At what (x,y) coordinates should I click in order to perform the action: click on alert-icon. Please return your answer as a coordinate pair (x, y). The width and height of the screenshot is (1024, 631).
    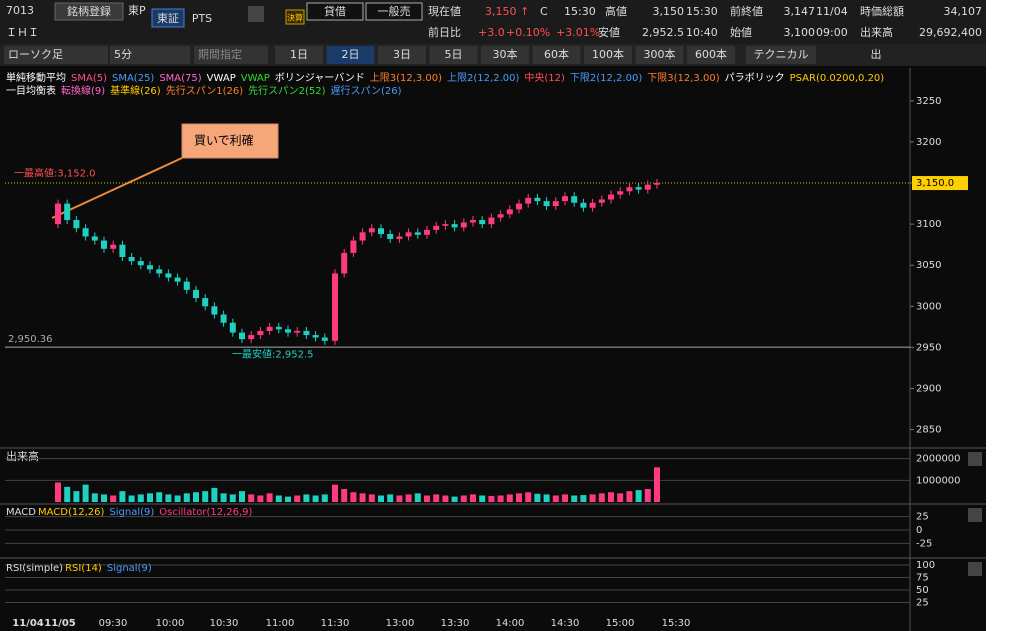
    Looking at the image, I should click on (256, 14).